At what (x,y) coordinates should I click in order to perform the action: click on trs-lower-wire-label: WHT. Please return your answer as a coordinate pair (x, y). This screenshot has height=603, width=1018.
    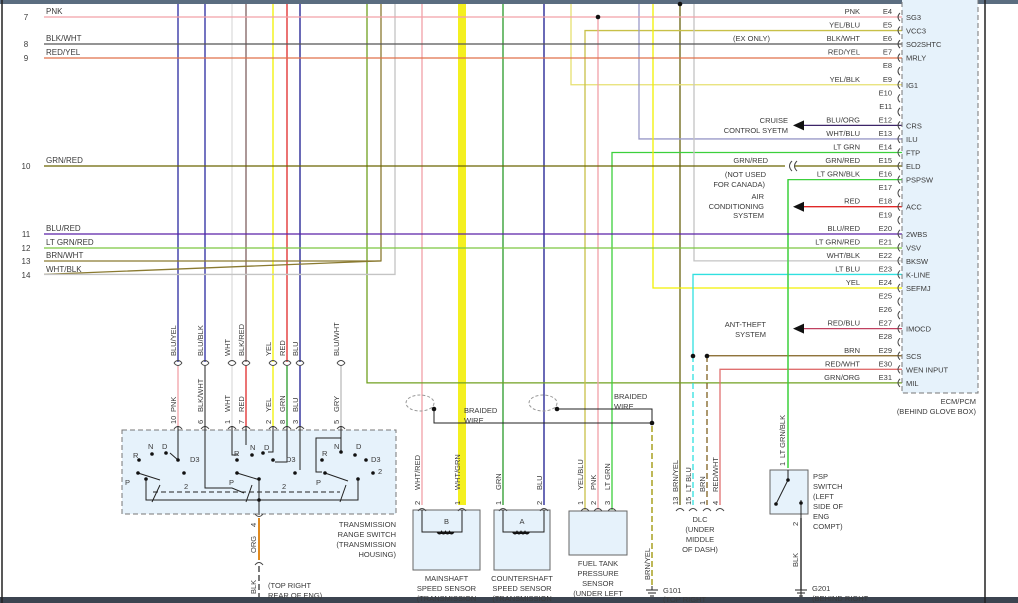
    Looking at the image, I should click on (227, 403).